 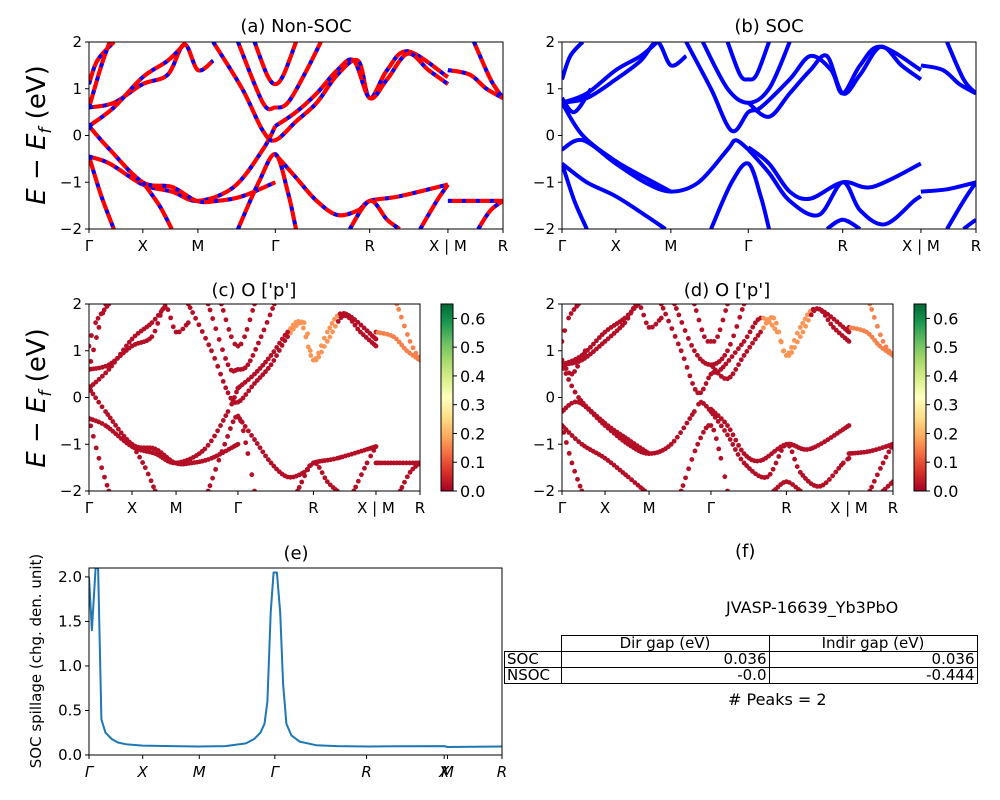 I want to click on plot-frame, so click(x=254, y=397).